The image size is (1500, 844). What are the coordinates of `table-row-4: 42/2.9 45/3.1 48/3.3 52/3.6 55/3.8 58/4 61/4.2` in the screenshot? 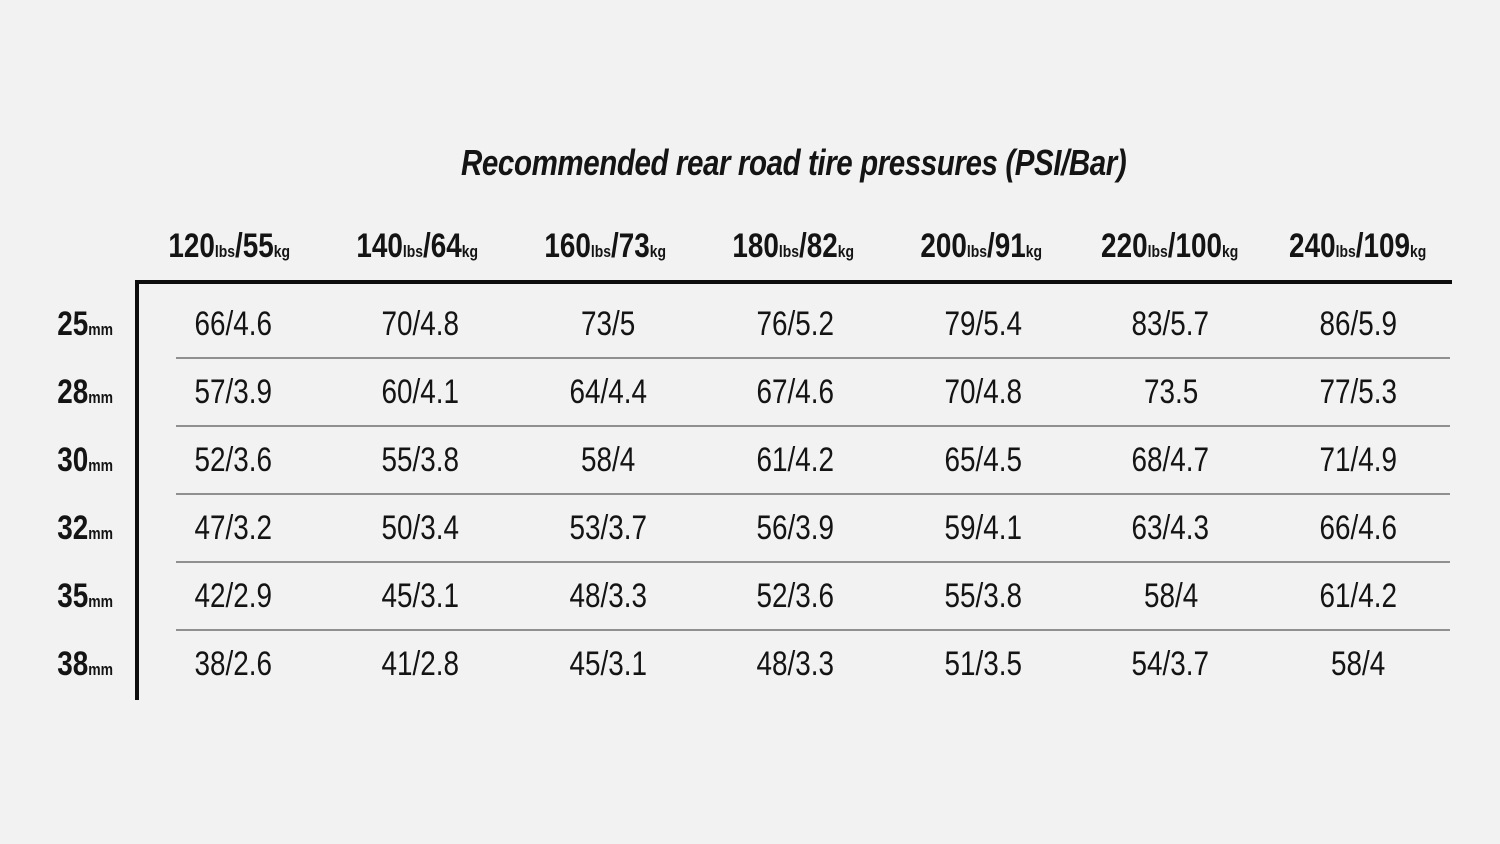 It's located at (795, 596).